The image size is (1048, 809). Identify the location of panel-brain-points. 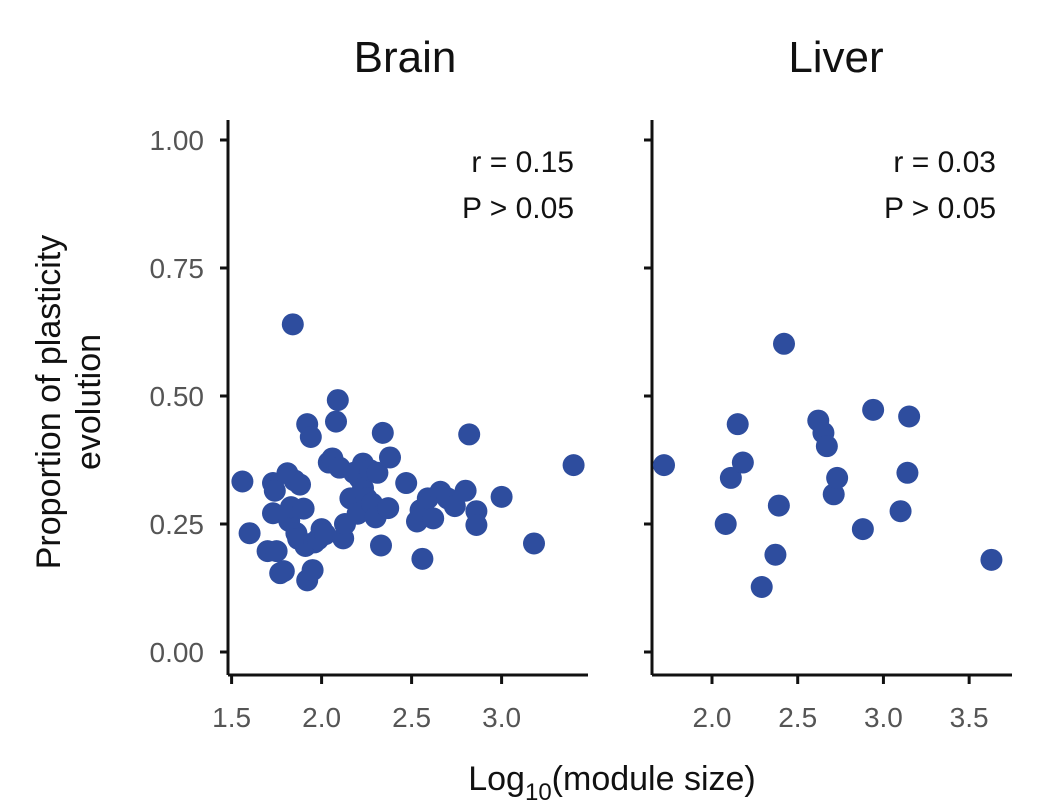
(408, 452).